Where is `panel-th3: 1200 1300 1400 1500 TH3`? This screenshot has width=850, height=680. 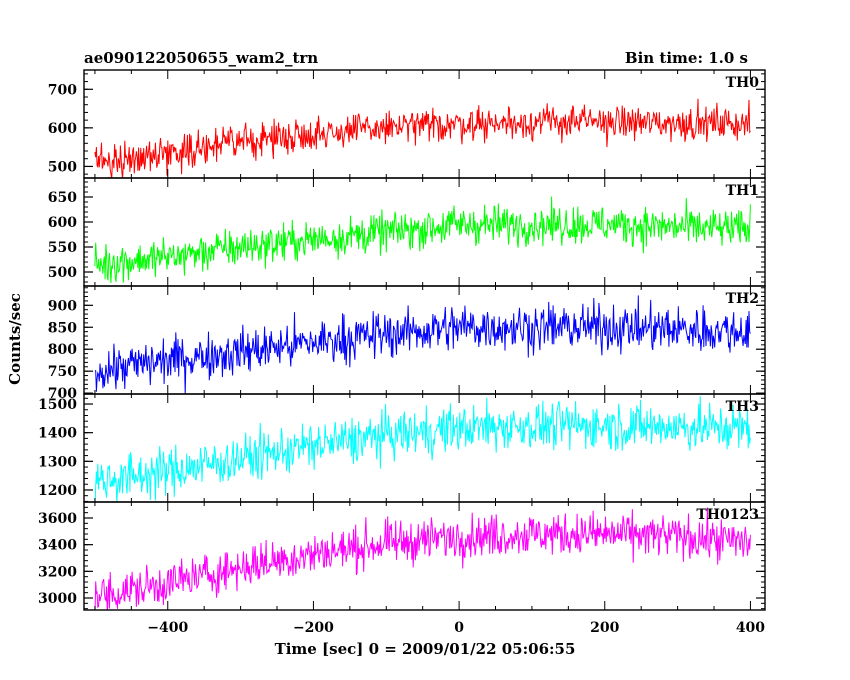 panel-th3: 1200 1300 1400 1500 TH3 is located at coordinates (402, 448).